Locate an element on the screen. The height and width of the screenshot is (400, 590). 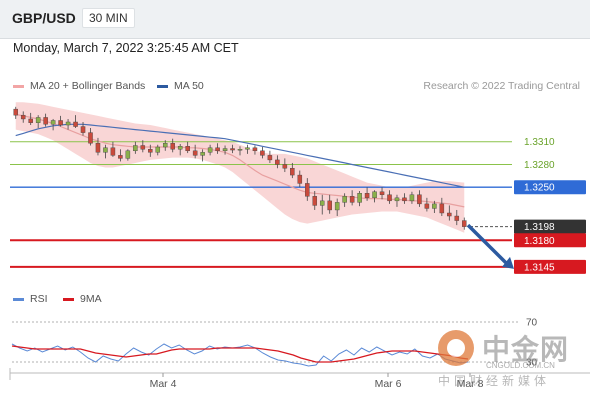
ma9-line is located at coordinates (240, 354).